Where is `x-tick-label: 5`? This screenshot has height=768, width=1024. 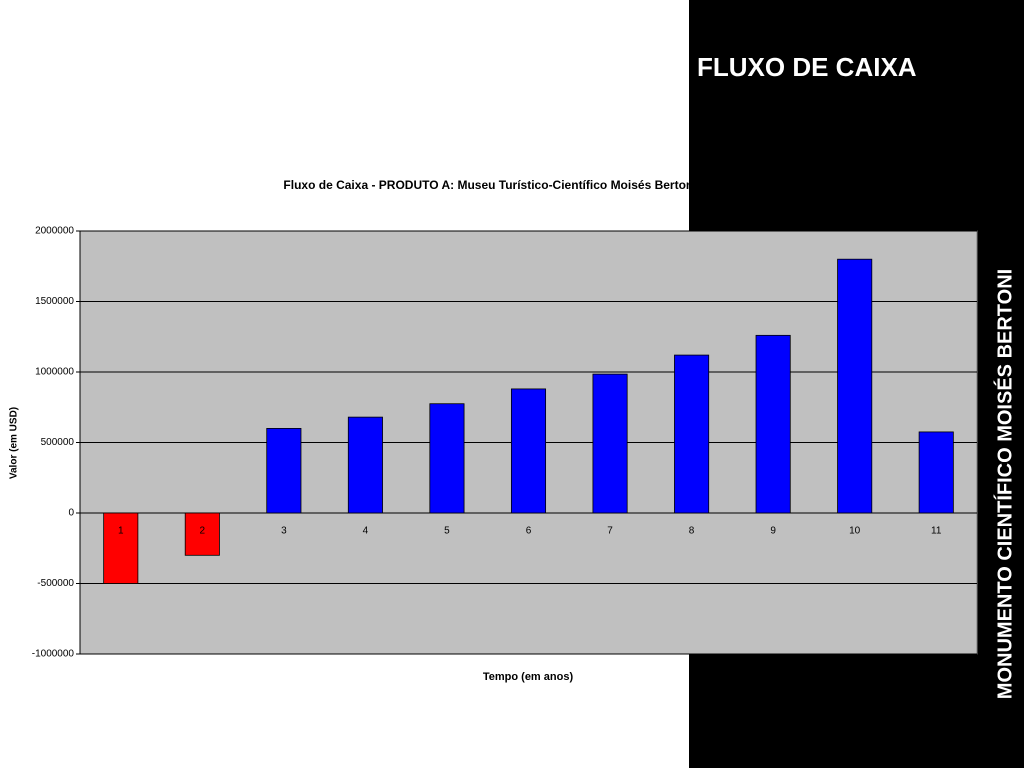
x-tick-label: 5 is located at coordinates (447, 531).